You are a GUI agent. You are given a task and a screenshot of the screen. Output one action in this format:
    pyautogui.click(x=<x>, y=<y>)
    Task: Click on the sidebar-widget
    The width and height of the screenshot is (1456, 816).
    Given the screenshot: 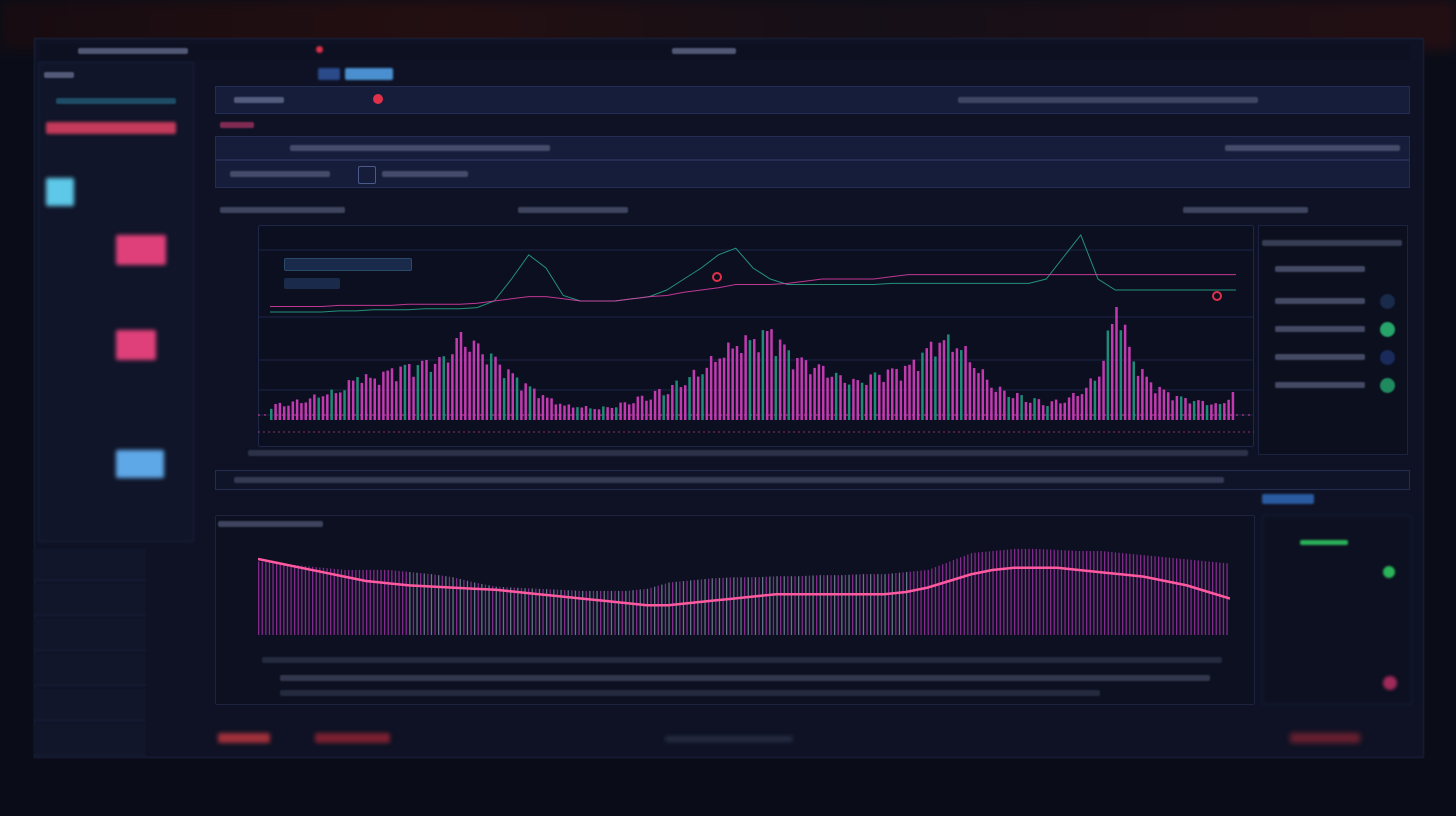 What is the action you would take?
    pyautogui.click(x=60, y=192)
    